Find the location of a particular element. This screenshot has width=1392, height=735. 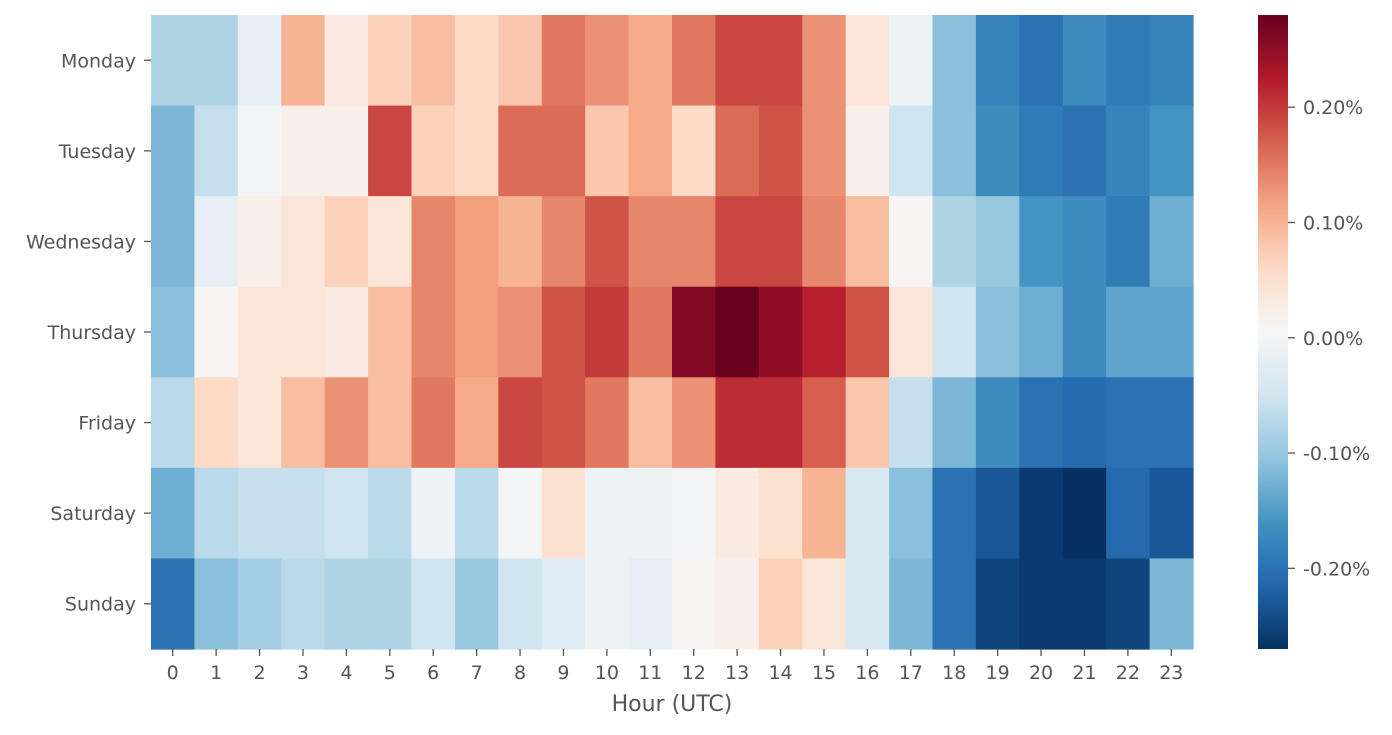

x-tick-label: 14 is located at coordinates (780, 673).